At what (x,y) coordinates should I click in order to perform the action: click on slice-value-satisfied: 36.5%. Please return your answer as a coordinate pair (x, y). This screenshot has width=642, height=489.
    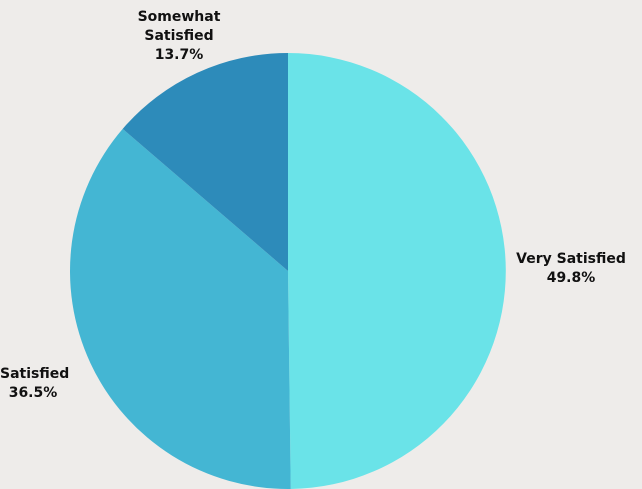
    Looking at the image, I should click on (33, 393).